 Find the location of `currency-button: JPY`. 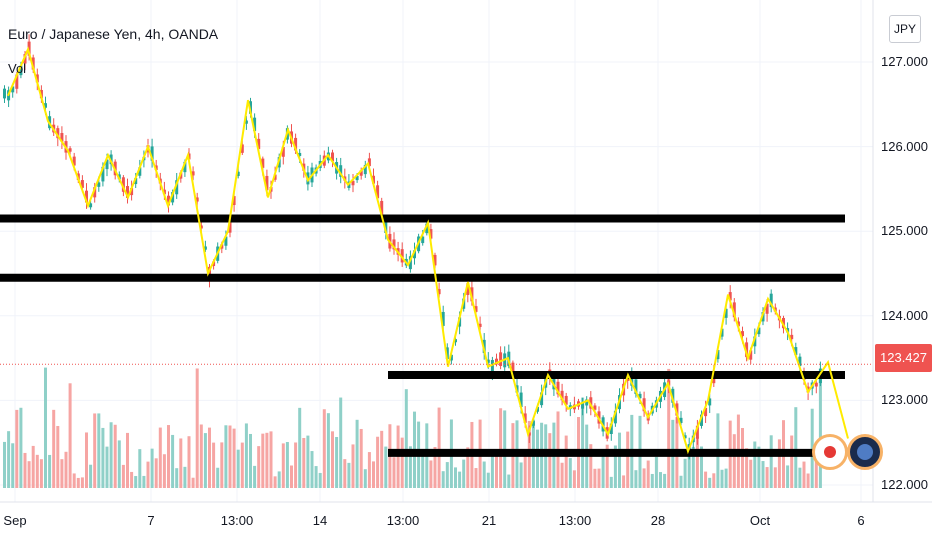

currency-button: JPY is located at coordinates (905, 29).